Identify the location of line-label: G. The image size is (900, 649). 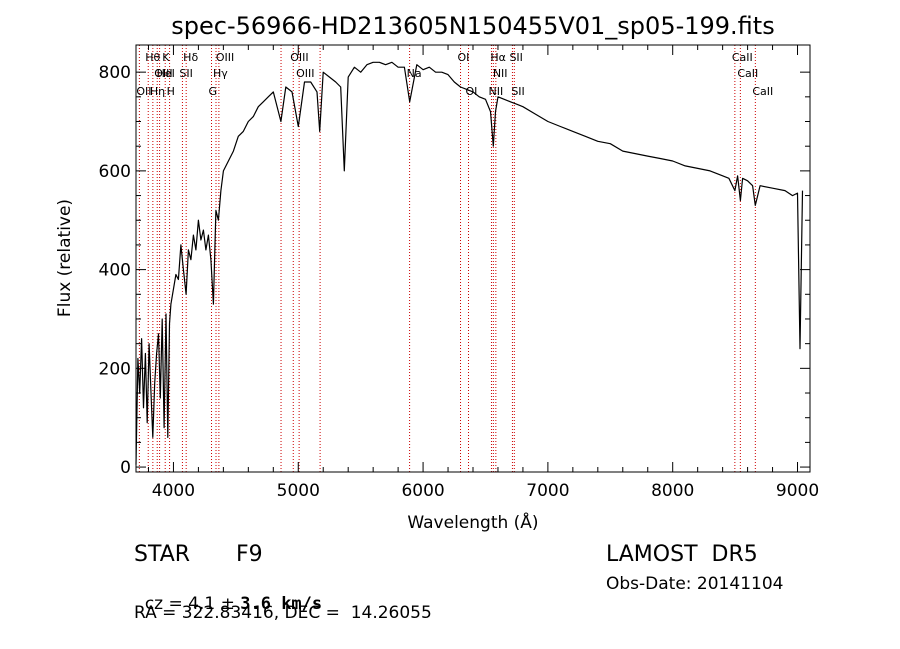
(213, 91).